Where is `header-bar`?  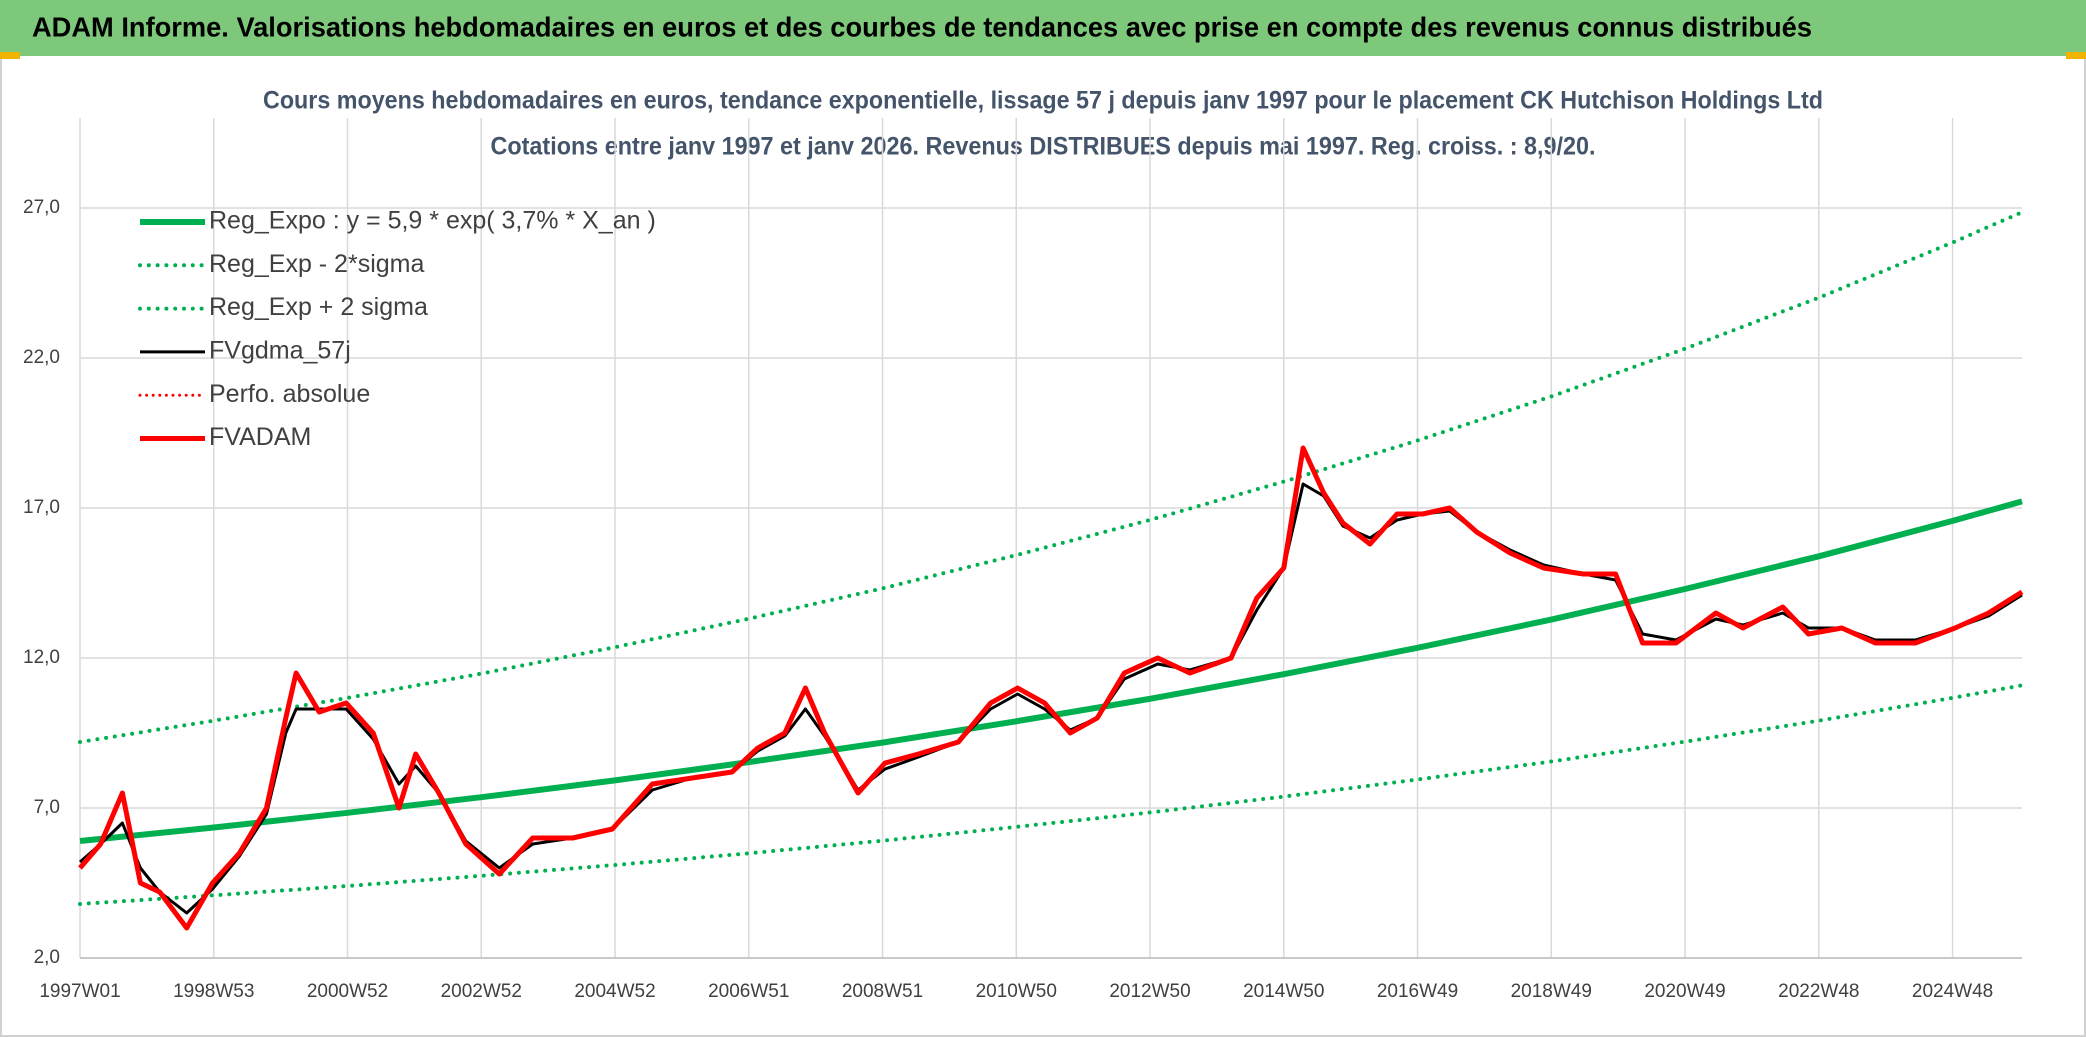
header-bar is located at coordinates (1043, 28).